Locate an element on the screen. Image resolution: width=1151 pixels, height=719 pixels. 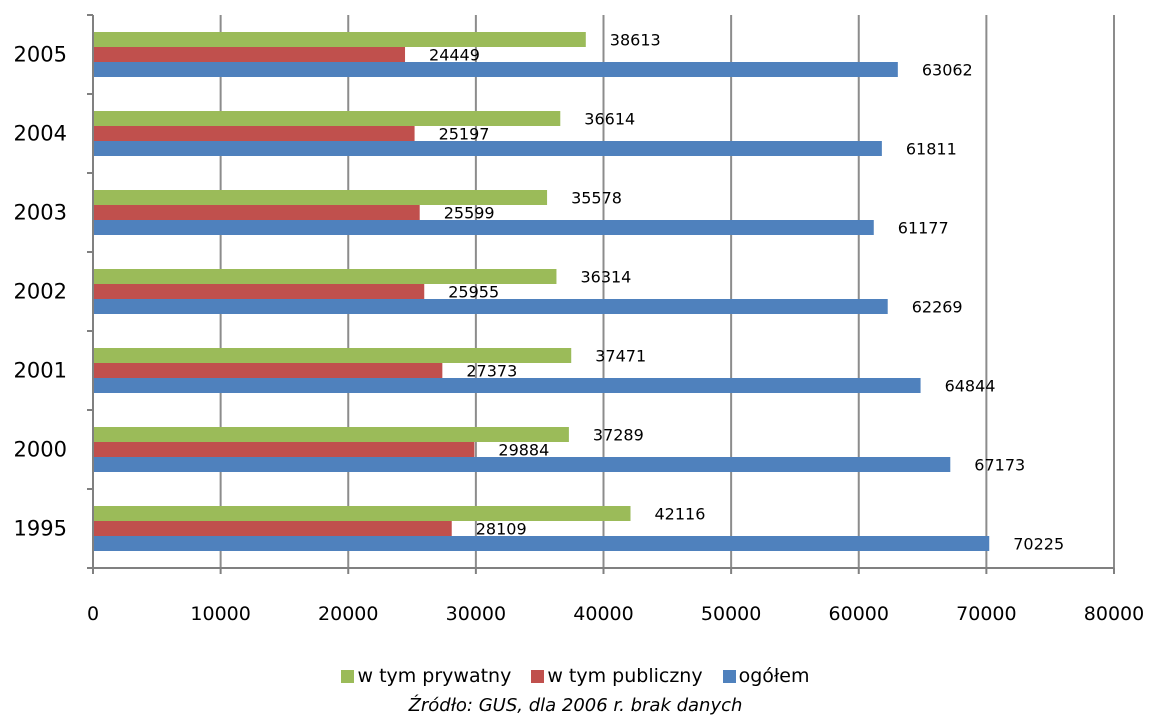
data-label: 25599 is located at coordinates (469, 213).